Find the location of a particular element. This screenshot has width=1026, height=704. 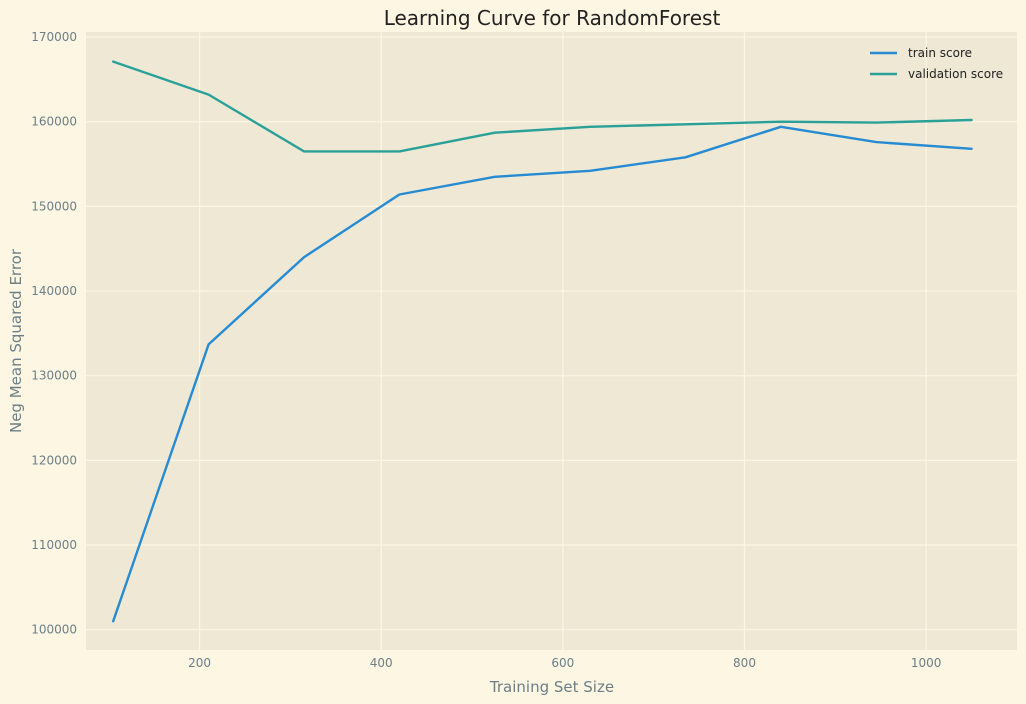

y-tick-label: 110000 is located at coordinates (54, 545).